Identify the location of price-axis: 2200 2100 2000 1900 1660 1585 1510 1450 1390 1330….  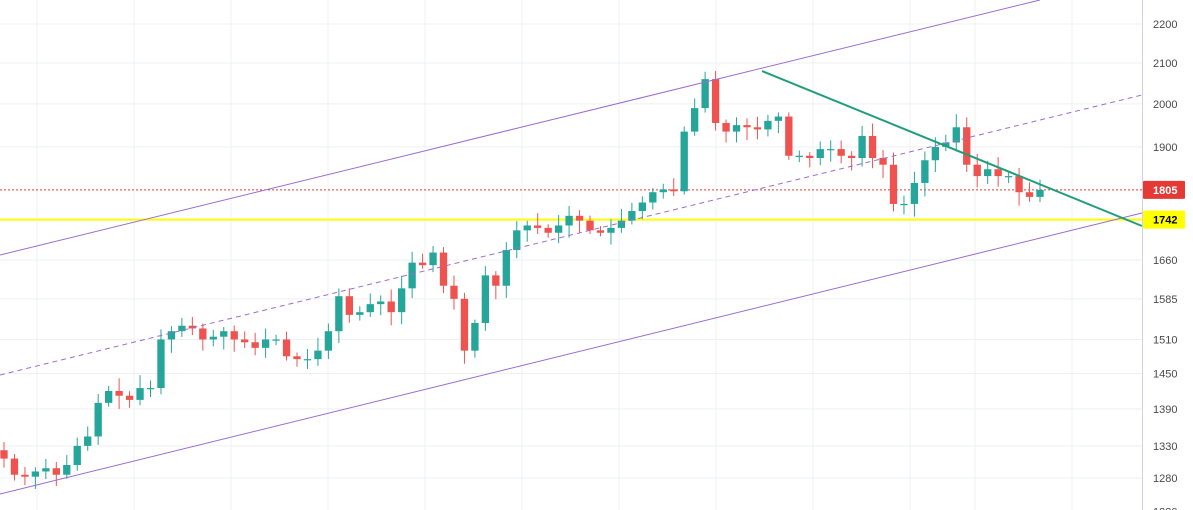
(1164, 255).